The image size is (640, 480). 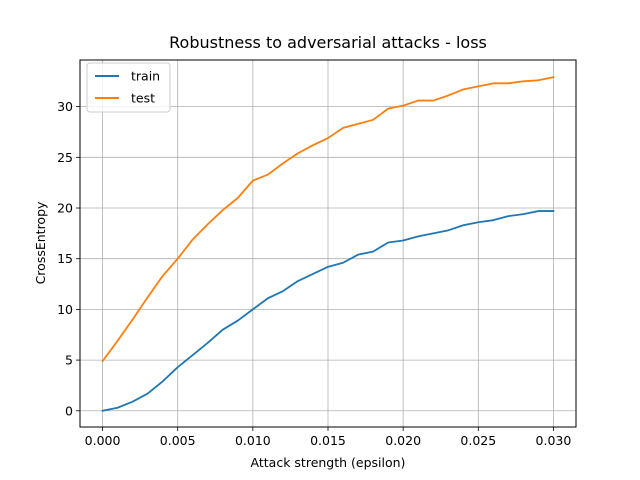 I want to click on x-axis-label: Attack strength (epsilon), so click(x=328, y=462).